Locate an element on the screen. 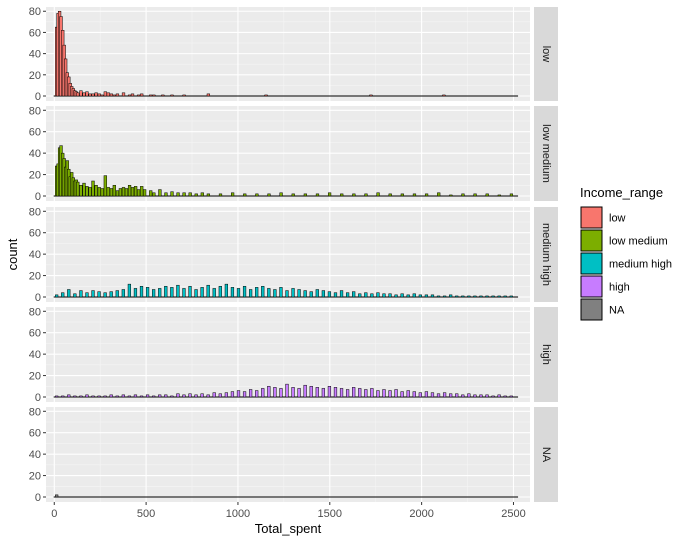 This screenshot has height=545, width=695. legend-label: medium high is located at coordinates (640, 265).